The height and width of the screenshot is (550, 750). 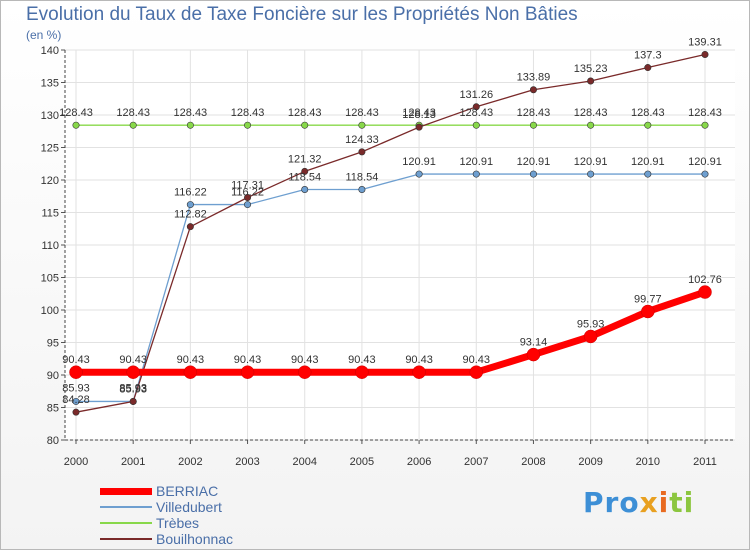 I want to click on legend-label-berriac: BERRIAC, so click(x=187, y=491).